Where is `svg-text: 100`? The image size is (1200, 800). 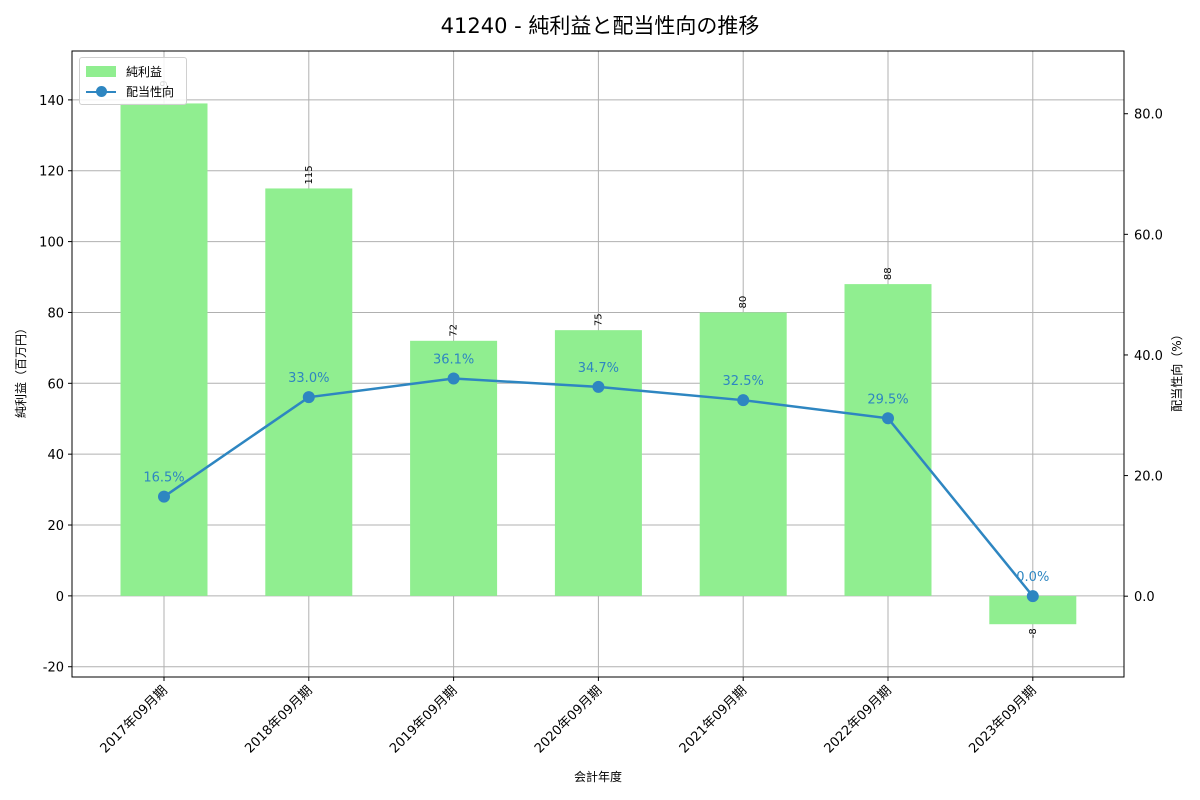
svg-text: 100 is located at coordinates (51, 243).